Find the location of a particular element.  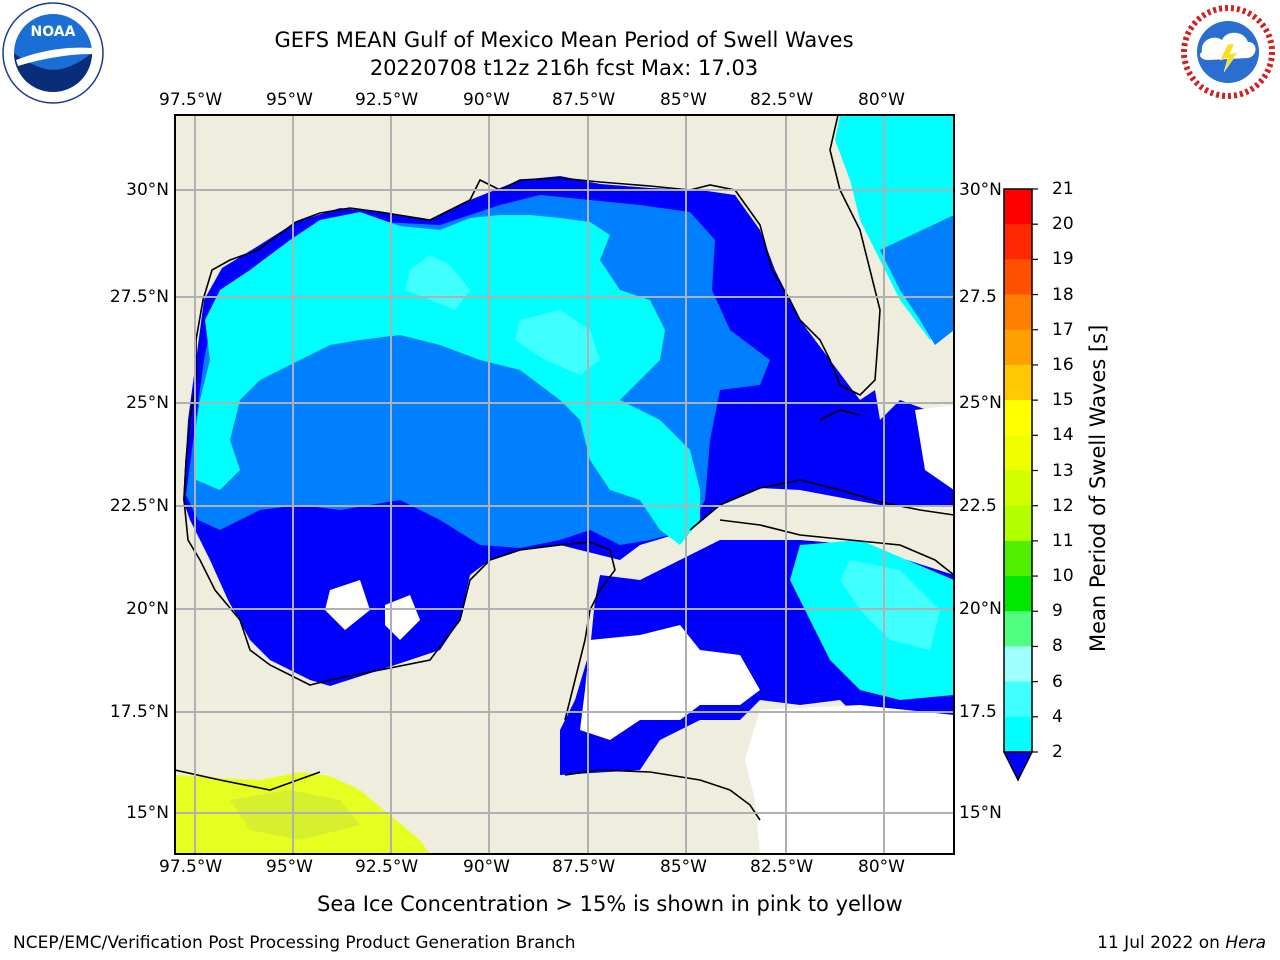

colorbar-tick-label: 18 is located at coordinates (1063, 294).